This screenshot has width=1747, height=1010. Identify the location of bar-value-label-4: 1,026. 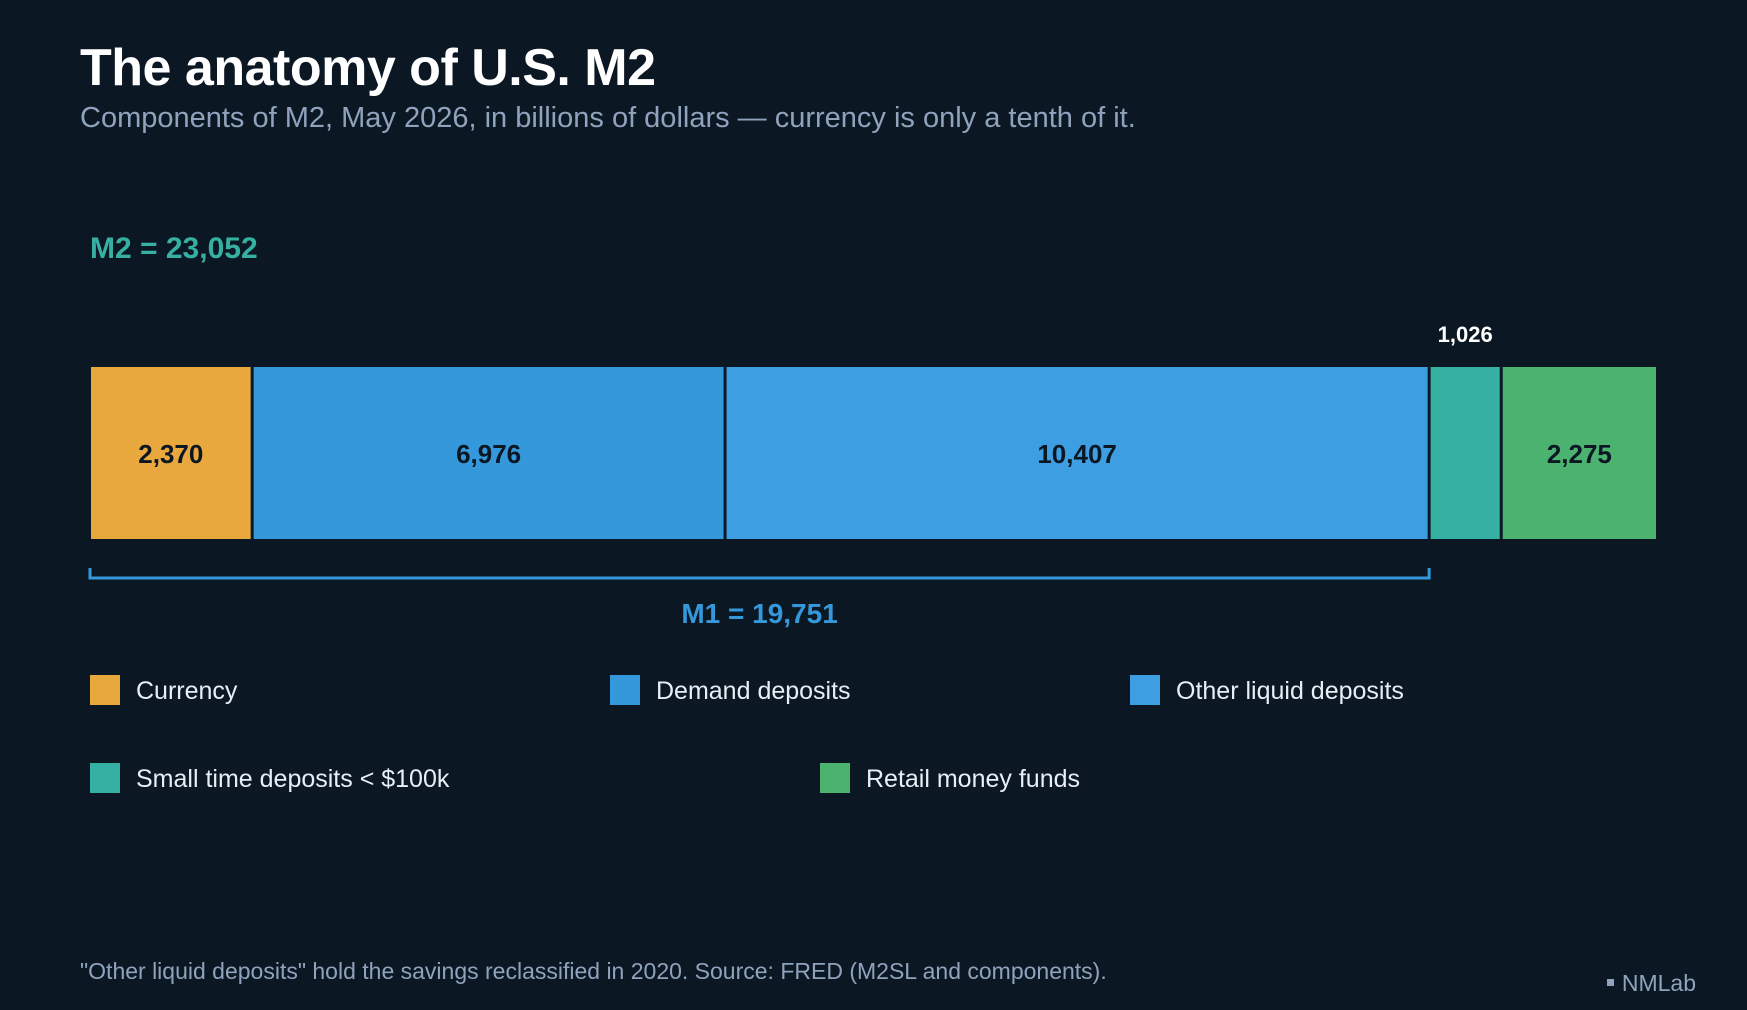
(1465, 334).